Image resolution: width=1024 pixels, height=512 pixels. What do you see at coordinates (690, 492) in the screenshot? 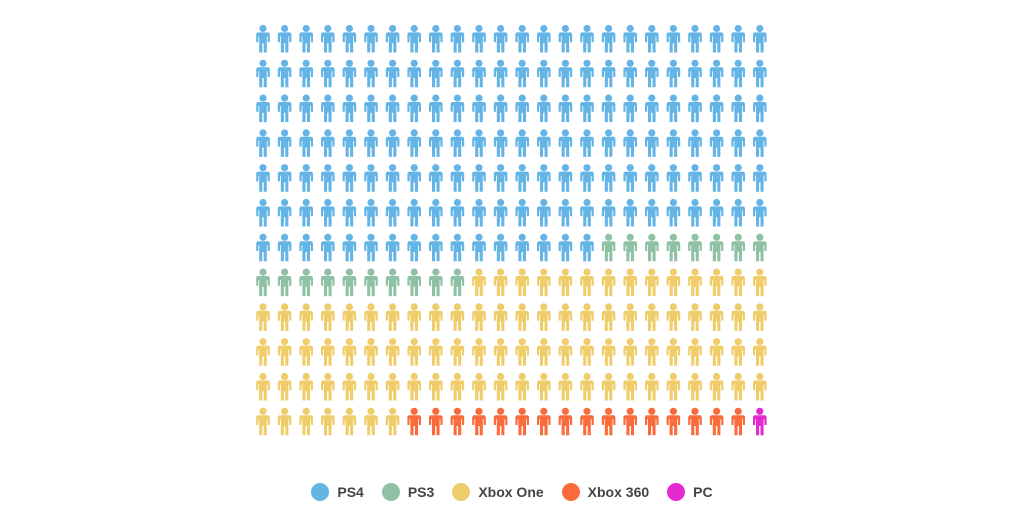
I see `legend-item-pc: PC` at bounding box center [690, 492].